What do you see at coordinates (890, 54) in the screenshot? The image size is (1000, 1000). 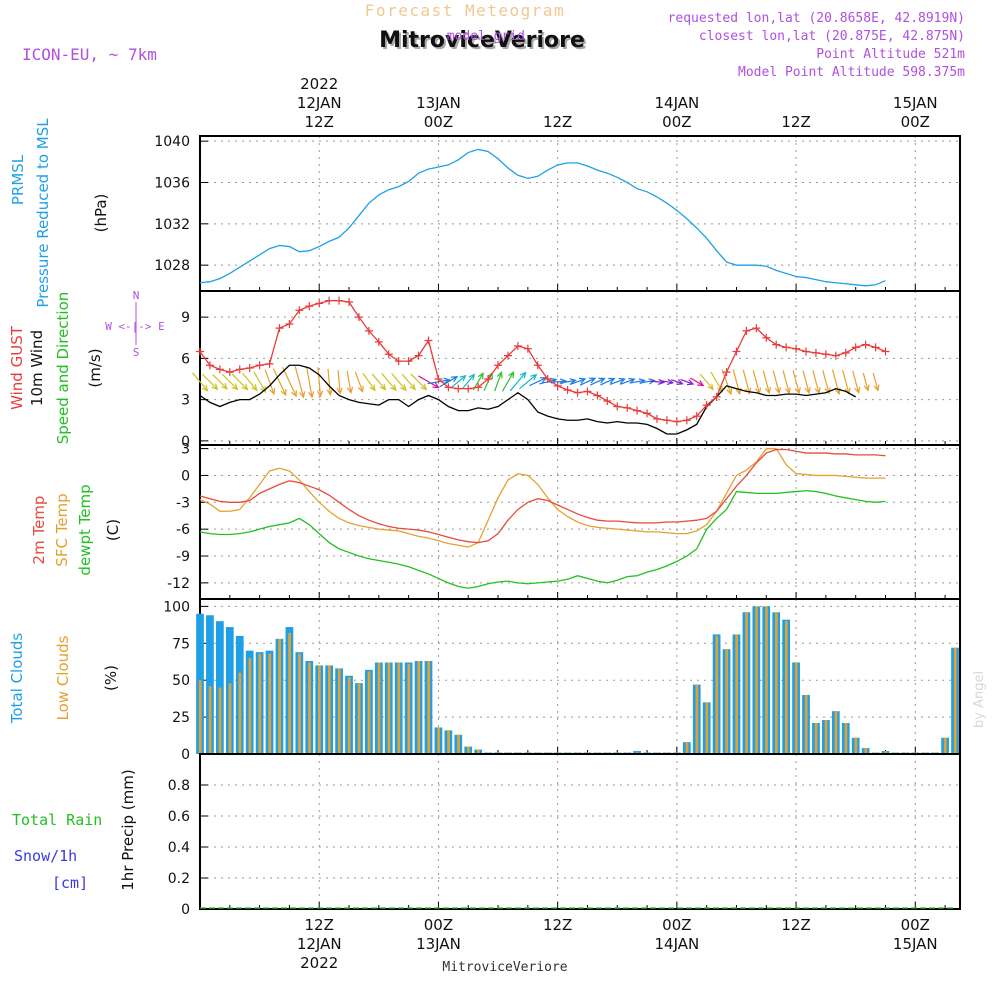 I see `point-altitude: Point Altitude 521m` at bounding box center [890, 54].